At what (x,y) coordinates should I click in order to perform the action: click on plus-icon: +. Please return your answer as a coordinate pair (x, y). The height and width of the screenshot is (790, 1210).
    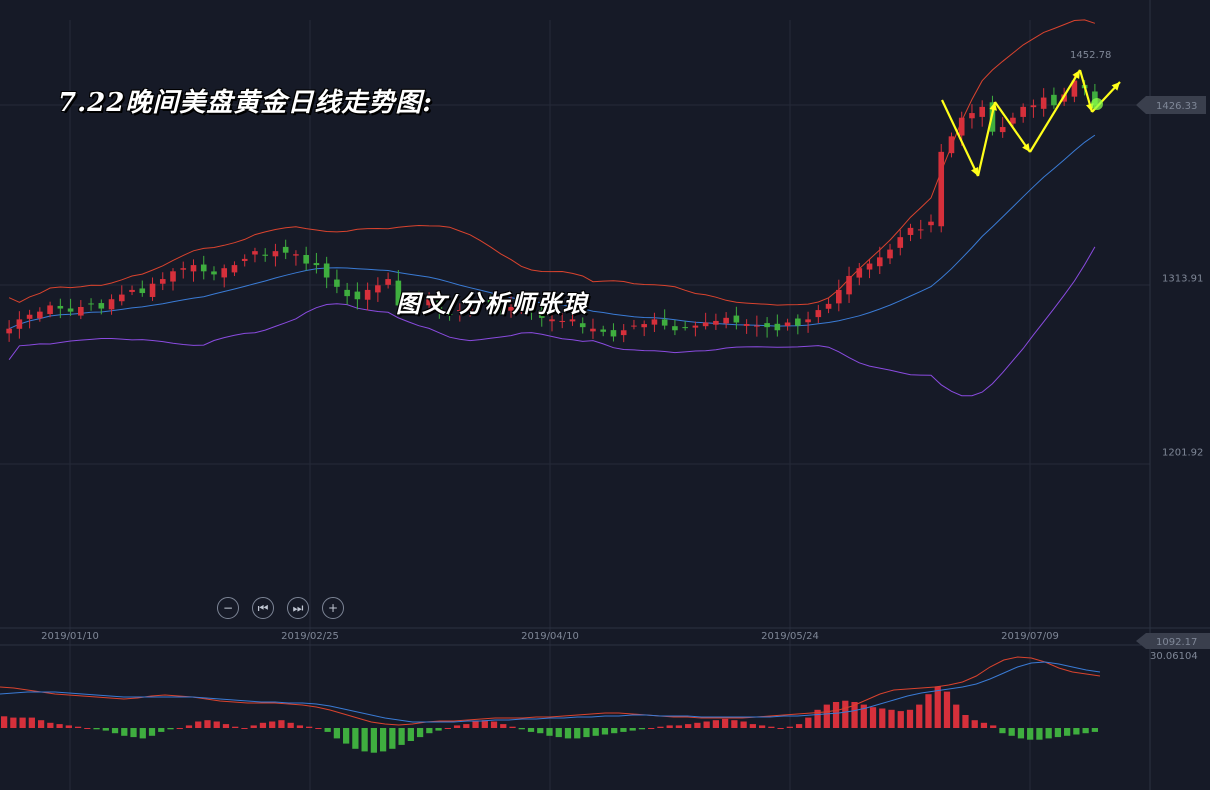
    Looking at the image, I should click on (333, 608).